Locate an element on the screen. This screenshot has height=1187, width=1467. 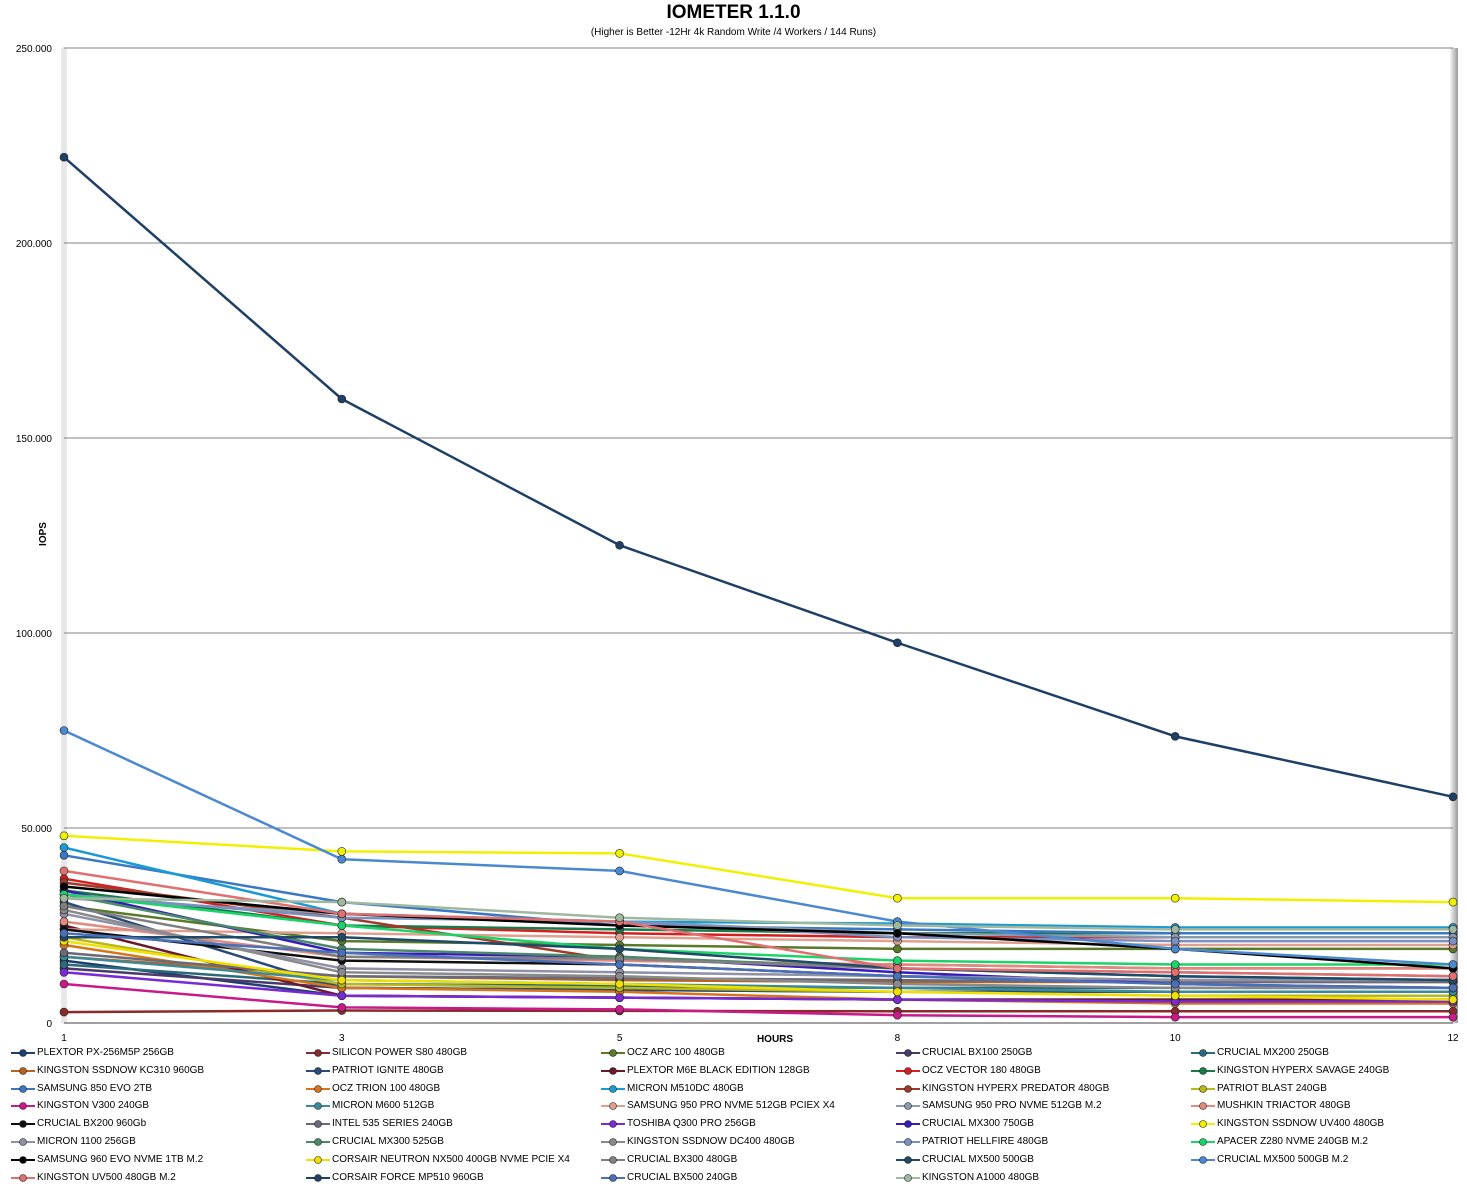
legend-label: OCZ VECTOR 180 480GB is located at coordinates (981, 1070).